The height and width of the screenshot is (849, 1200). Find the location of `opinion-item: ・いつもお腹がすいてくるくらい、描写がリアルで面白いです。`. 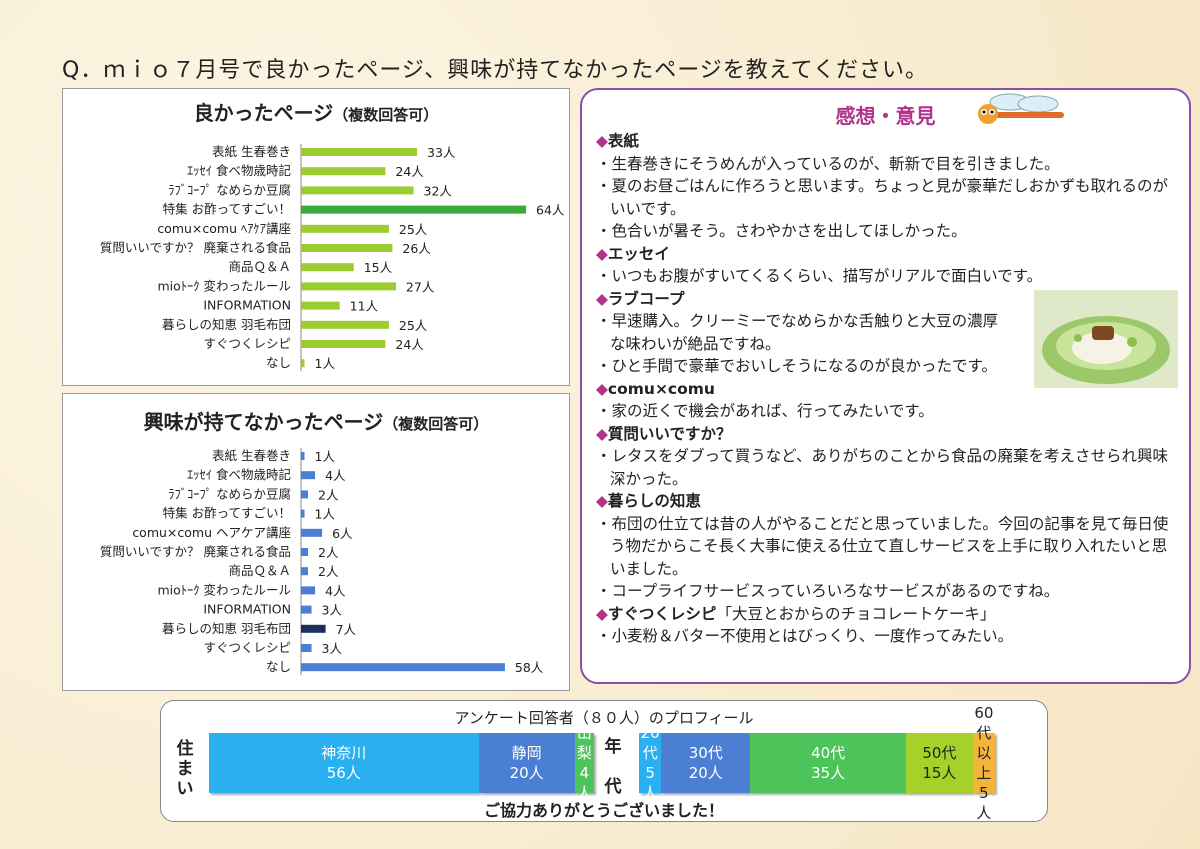

opinion-item: ・いつもお腹がすいてくるくらい、描写がリアルで面白いです。 is located at coordinates (819, 276).